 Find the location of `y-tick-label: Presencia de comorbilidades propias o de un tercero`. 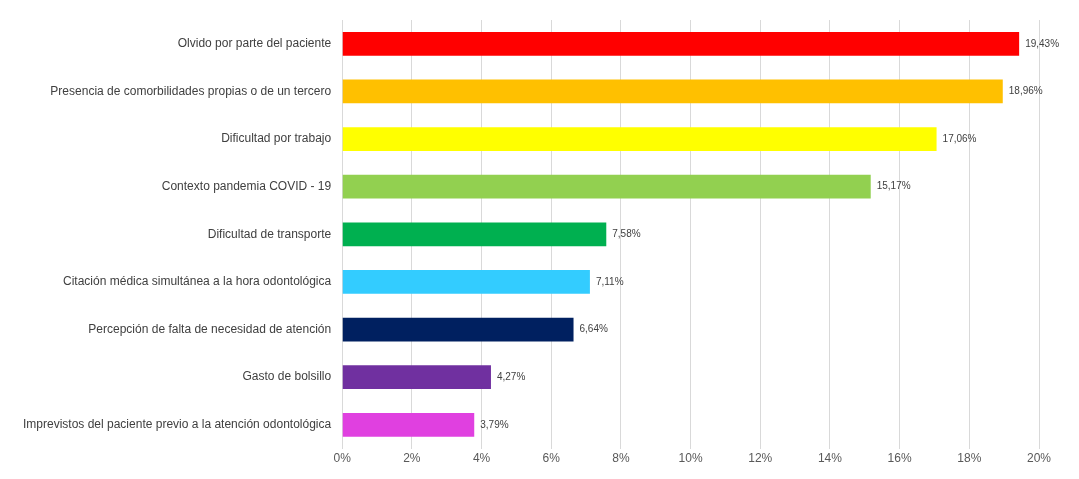

y-tick-label: Presencia de comorbilidades propias o de un tercero is located at coordinates (191, 90).